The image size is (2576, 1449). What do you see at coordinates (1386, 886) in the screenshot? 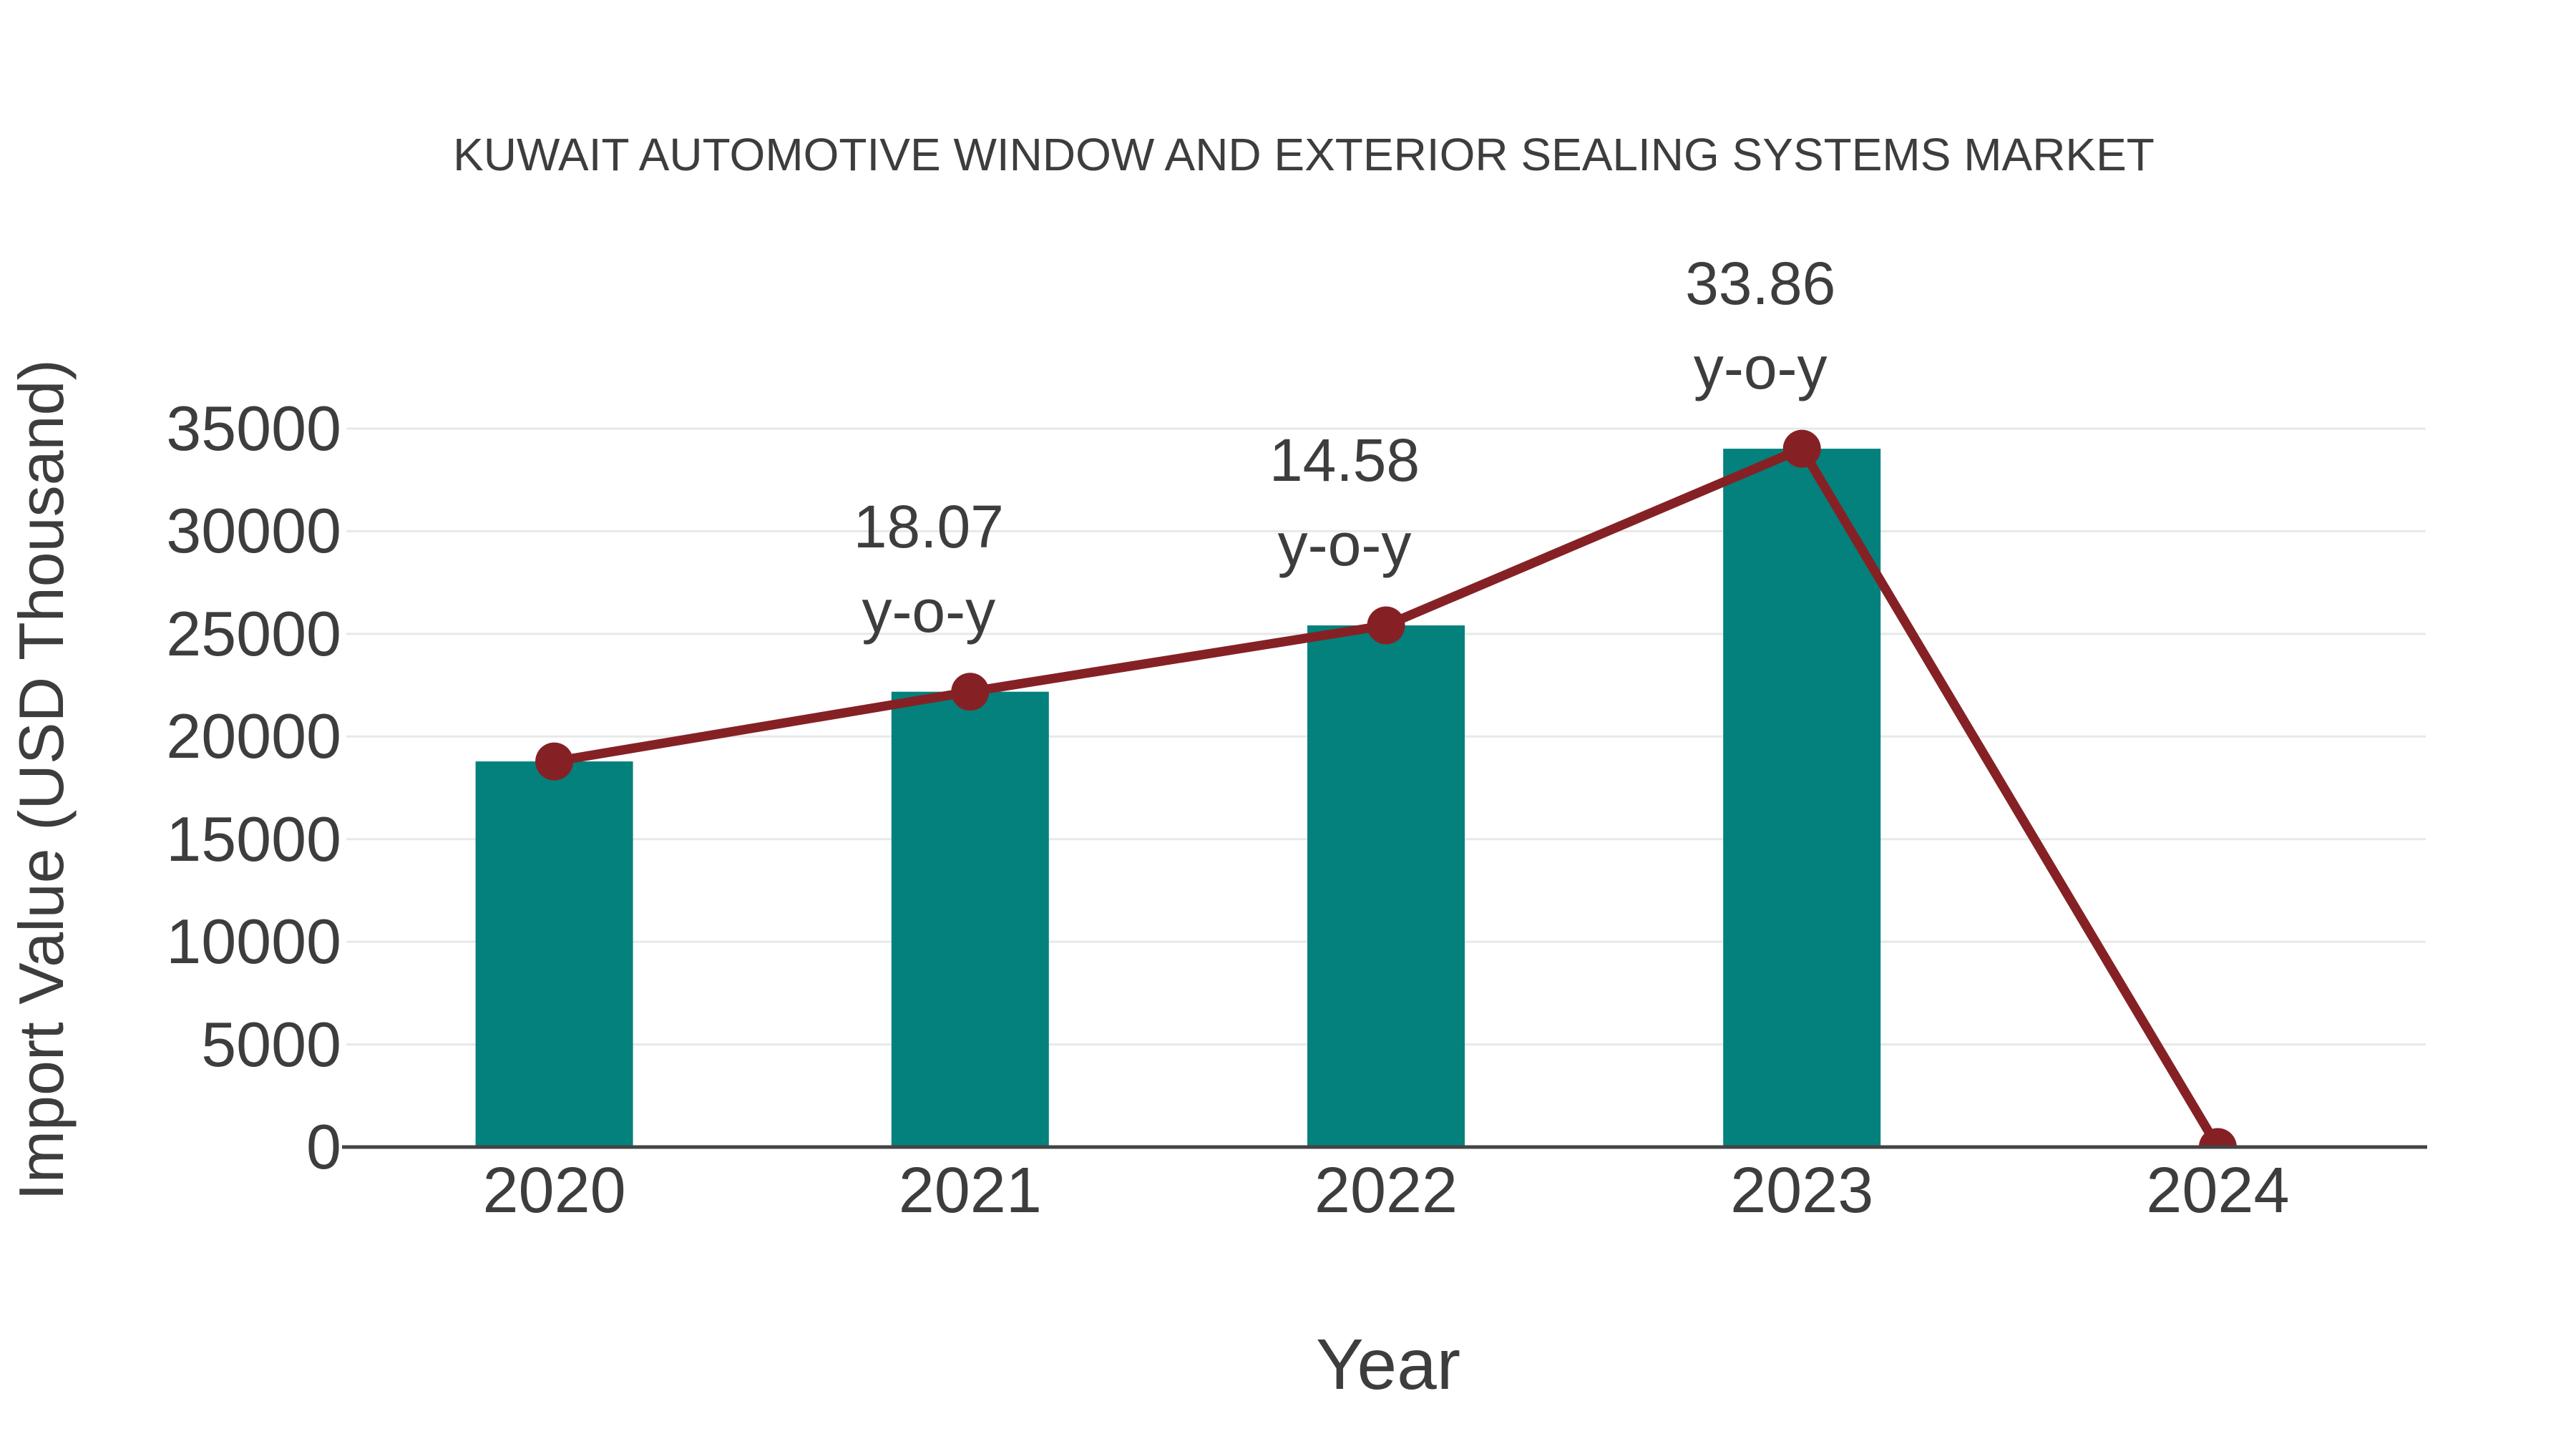
I see `bar-2022` at bounding box center [1386, 886].